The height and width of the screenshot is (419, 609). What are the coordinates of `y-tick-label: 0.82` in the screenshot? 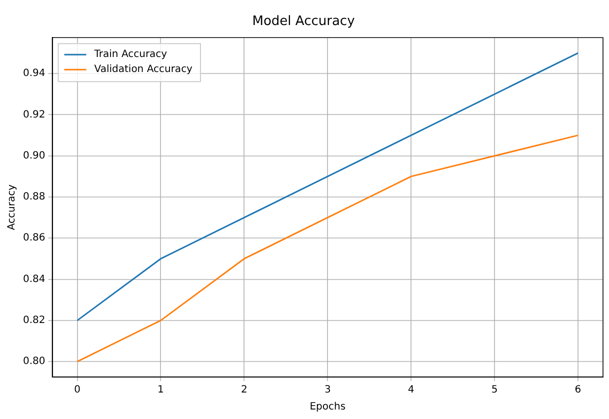 It's located at (34, 320).